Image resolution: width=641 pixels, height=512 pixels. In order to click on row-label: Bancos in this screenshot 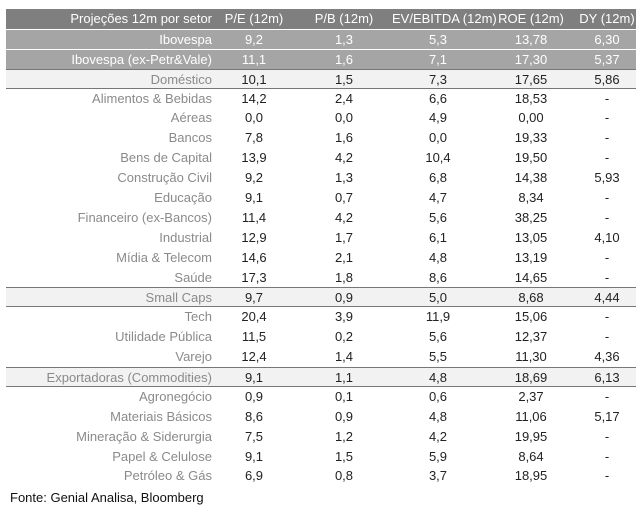, I will do `click(190, 138)`.